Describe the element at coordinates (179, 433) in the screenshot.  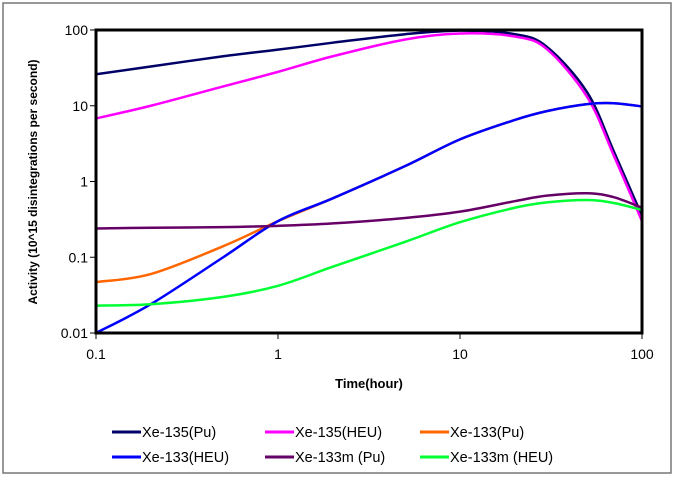
I see `legend-label: Xe-135(Pu)` at that location.